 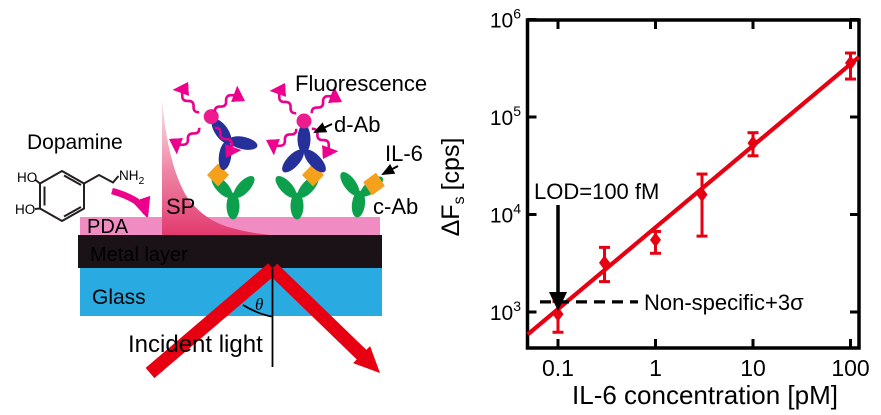 I want to click on pda-label: PDA, so click(x=108, y=227).